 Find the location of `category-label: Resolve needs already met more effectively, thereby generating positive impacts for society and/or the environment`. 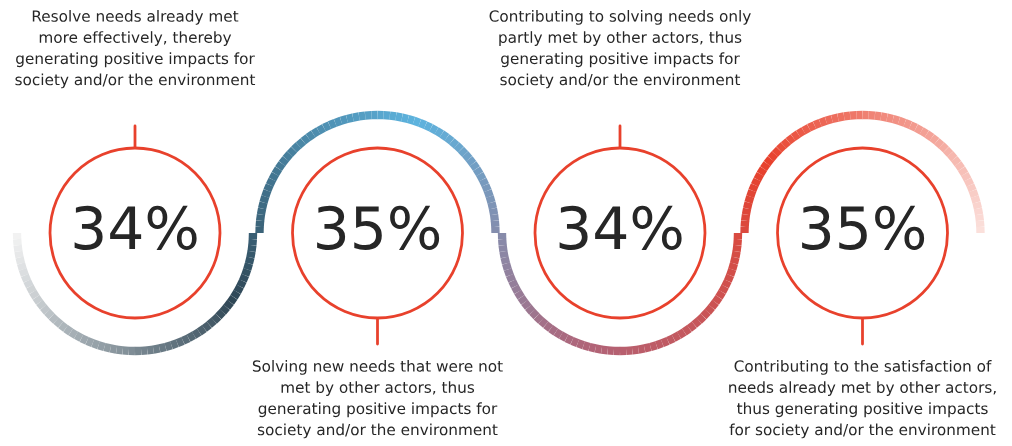

category-label: Resolve needs already met more effectively, thereby generating positive impacts for society and/or the environment is located at coordinates (135, 49).